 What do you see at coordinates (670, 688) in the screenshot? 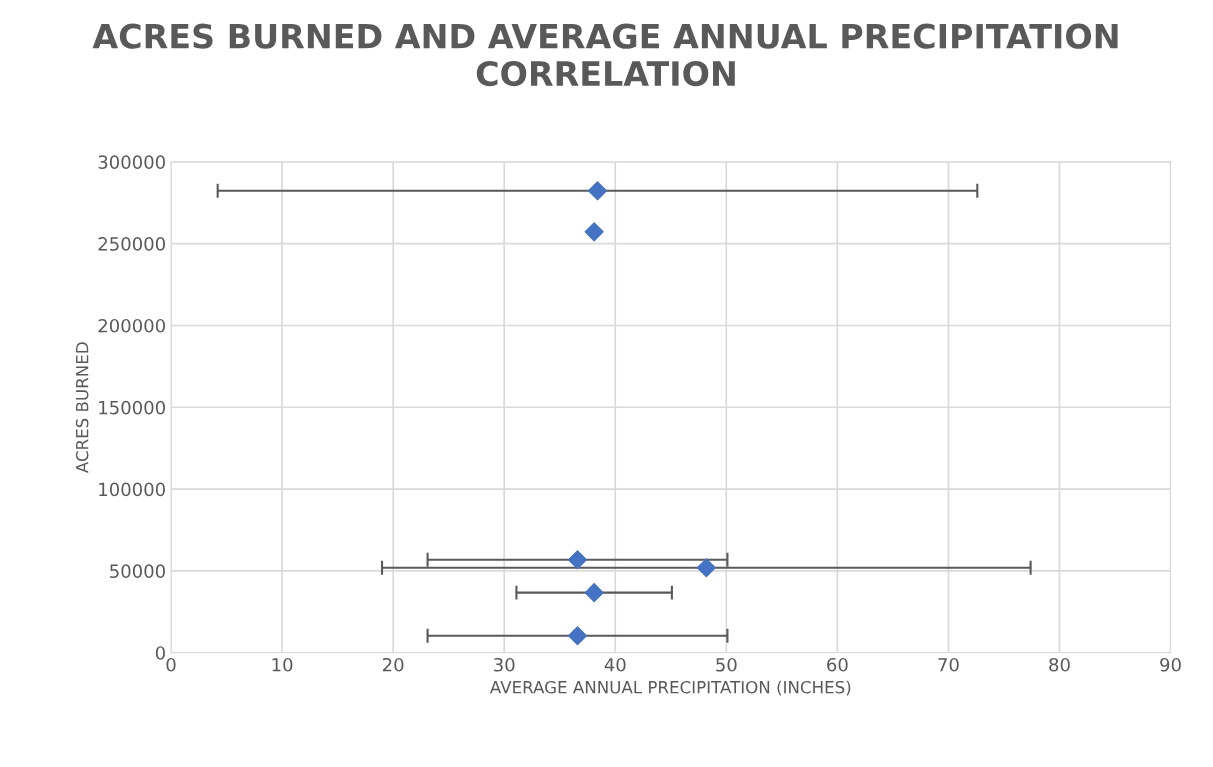
I see `x-axis-title: AVERAGE ANNUAL PRECIPITATION (INCHES)` at bounding box center [670, 688].